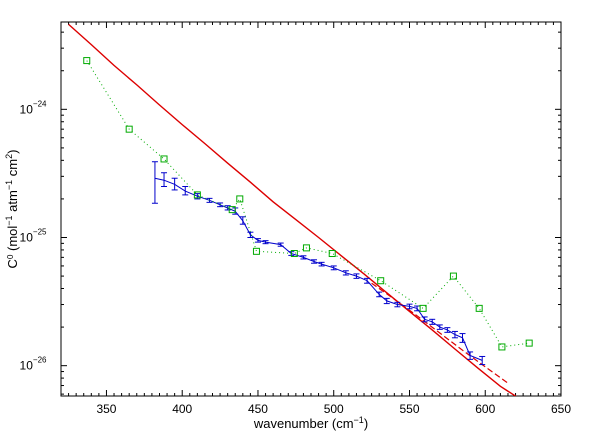  Describe the element at coordinates (258, 409) in the screenshot. I see `x-tick-label: 450` at that location.